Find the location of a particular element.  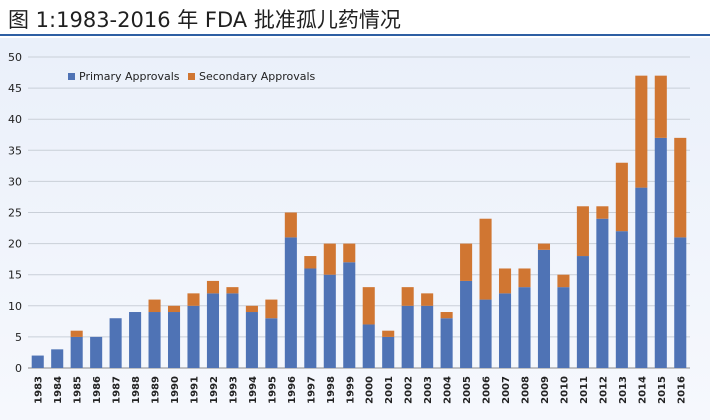

x-tick-label: 2008 is located at coordinates (526, 390).